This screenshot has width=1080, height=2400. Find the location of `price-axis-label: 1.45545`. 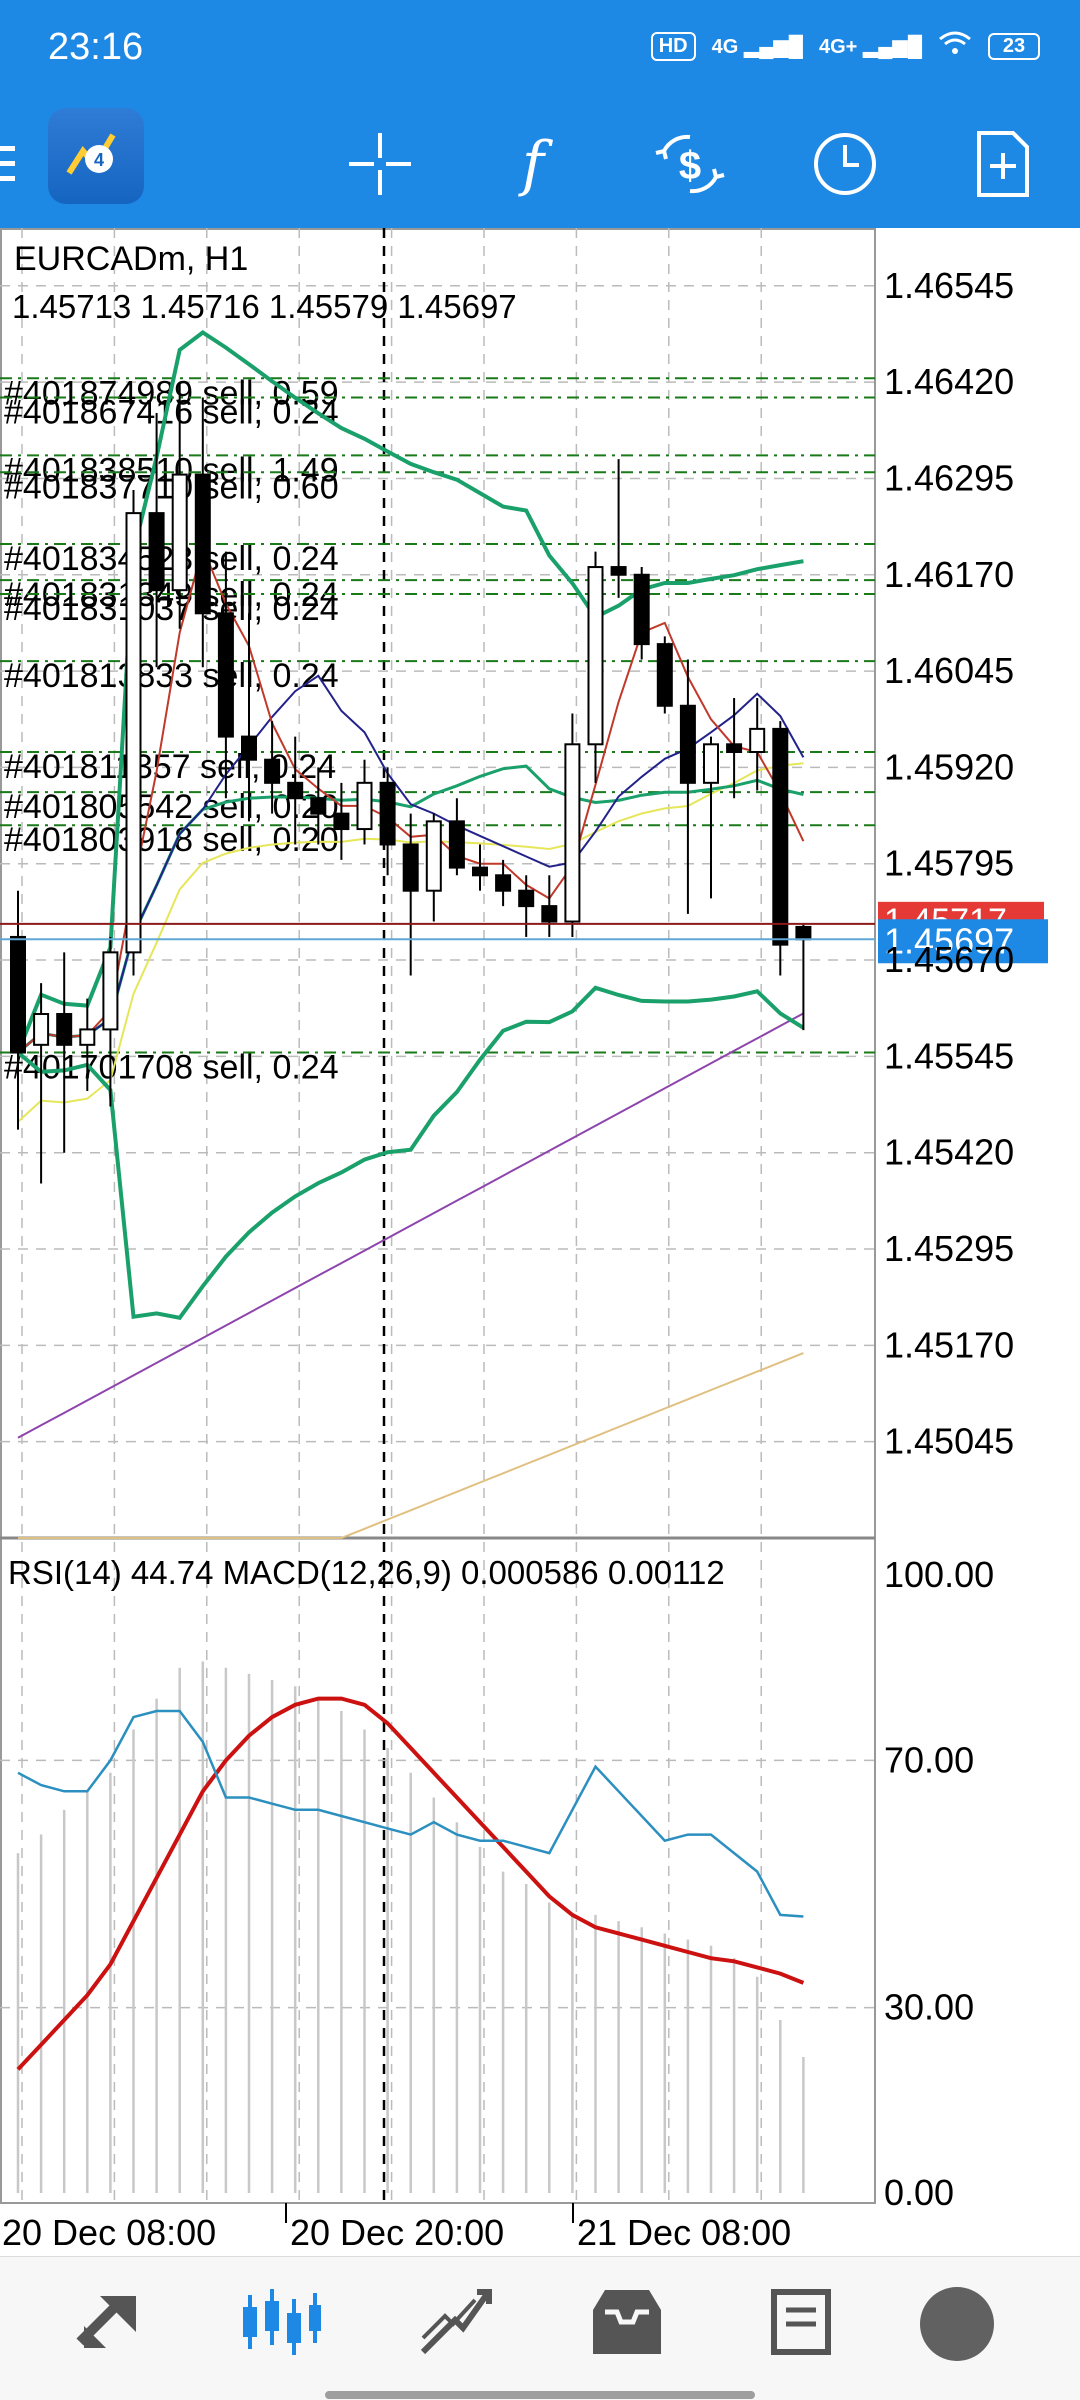

price-axis-label: 1.45545 is located at coordinates (949, 1055).